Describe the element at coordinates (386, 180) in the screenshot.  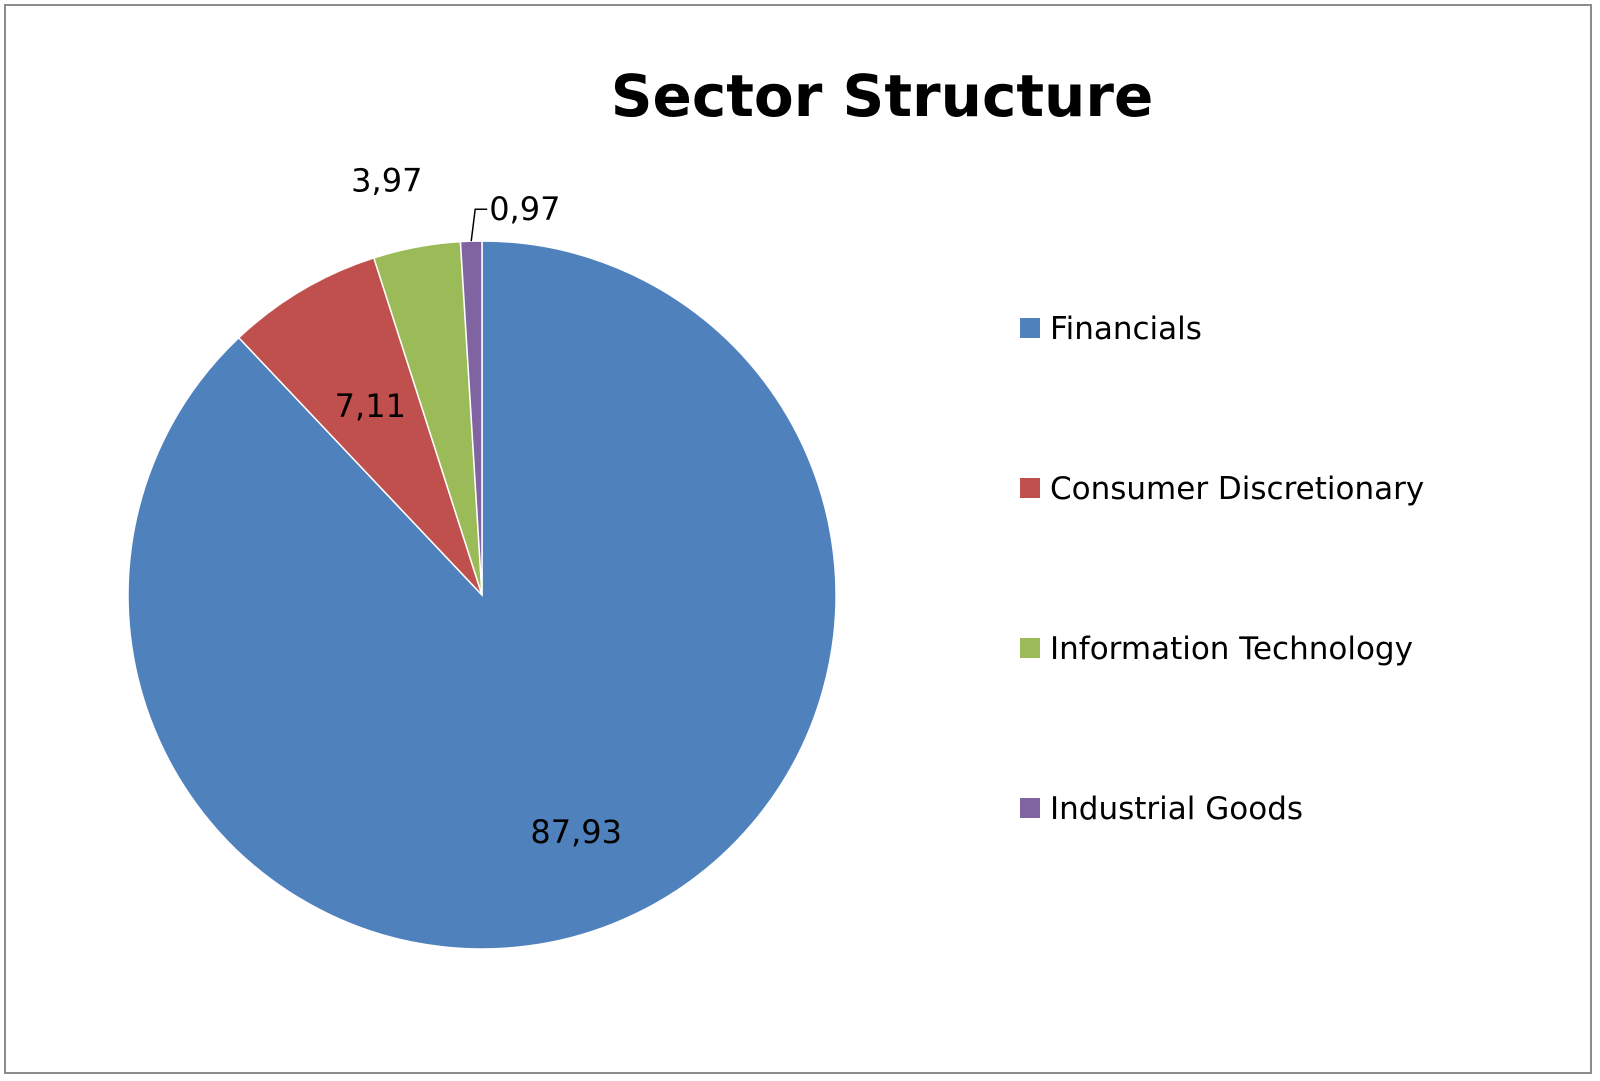
I see `data-label-information-technology: 3,97` at that location.